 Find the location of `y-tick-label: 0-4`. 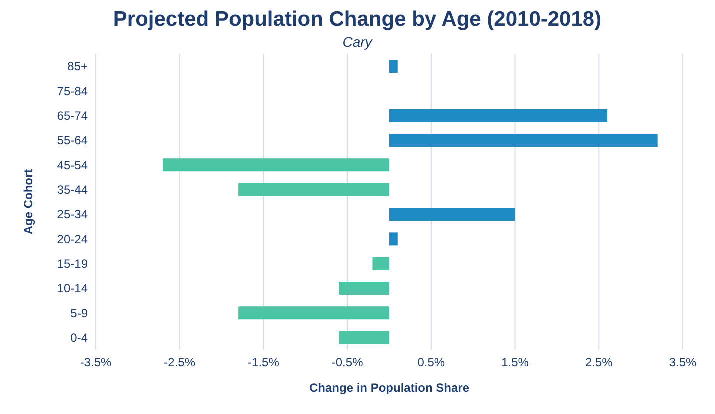

y-tick-label: 0-4 is located at coordinates (79, 337).